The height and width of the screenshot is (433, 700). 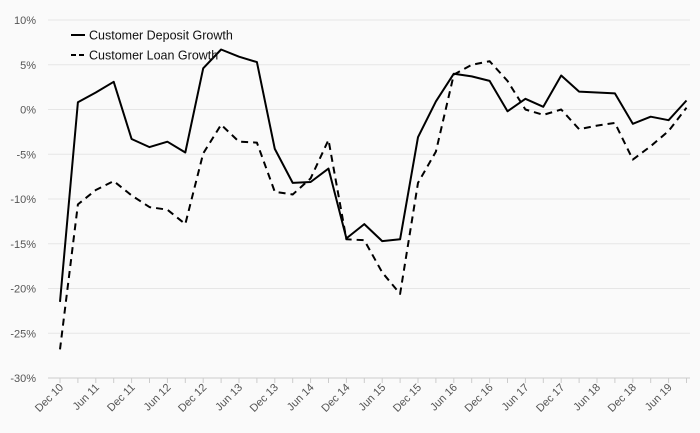 What do you see at coordinates (161, 36) in the screenshot?
I see `legend-label-deposit: Customer Deposit Growth` at bounding box center [161, 36].